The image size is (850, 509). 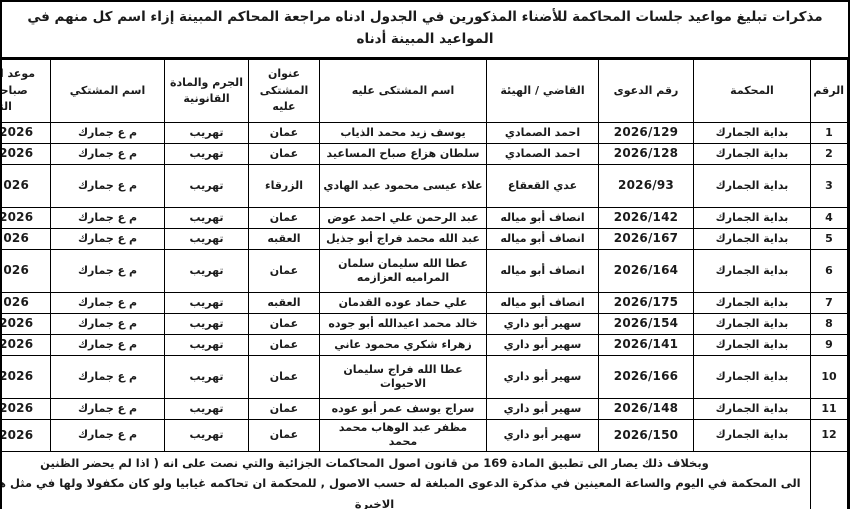 I want to click on cell-defendant-name: زهراء شكري محمود عاني, so click(x=403, y=345).